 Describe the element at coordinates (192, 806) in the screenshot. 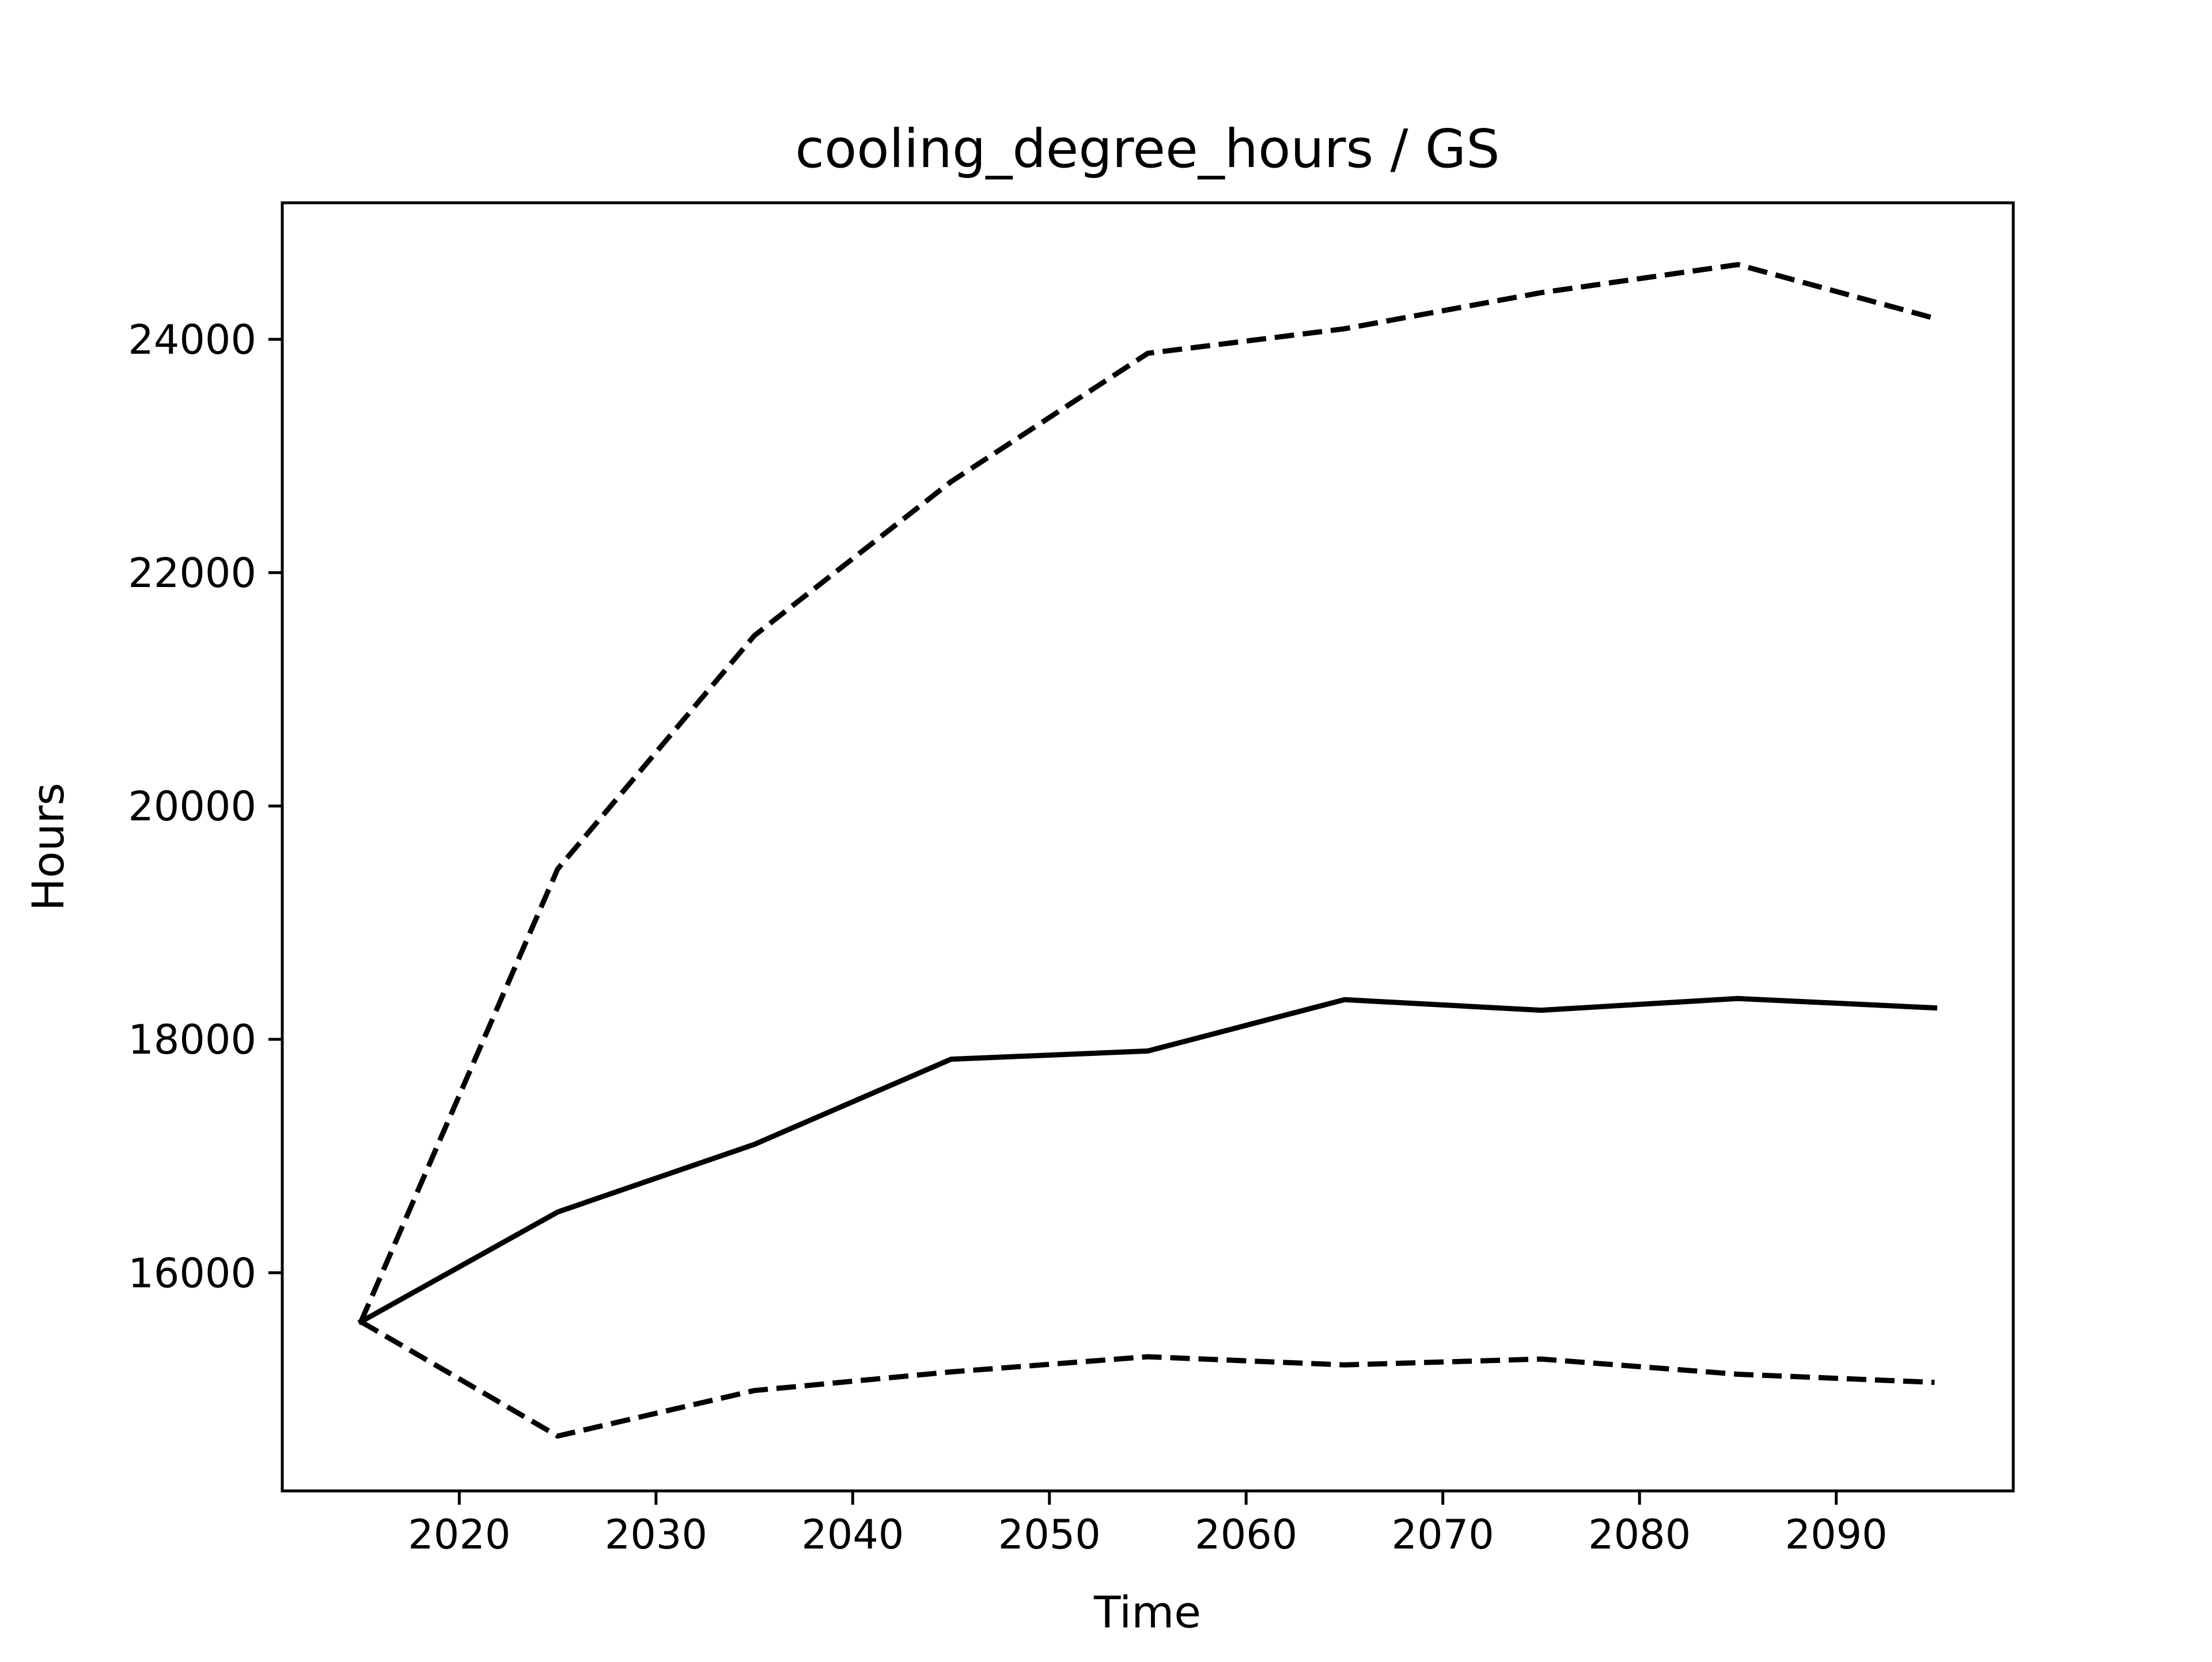

I see `y-tick-label: 20000` at that location.